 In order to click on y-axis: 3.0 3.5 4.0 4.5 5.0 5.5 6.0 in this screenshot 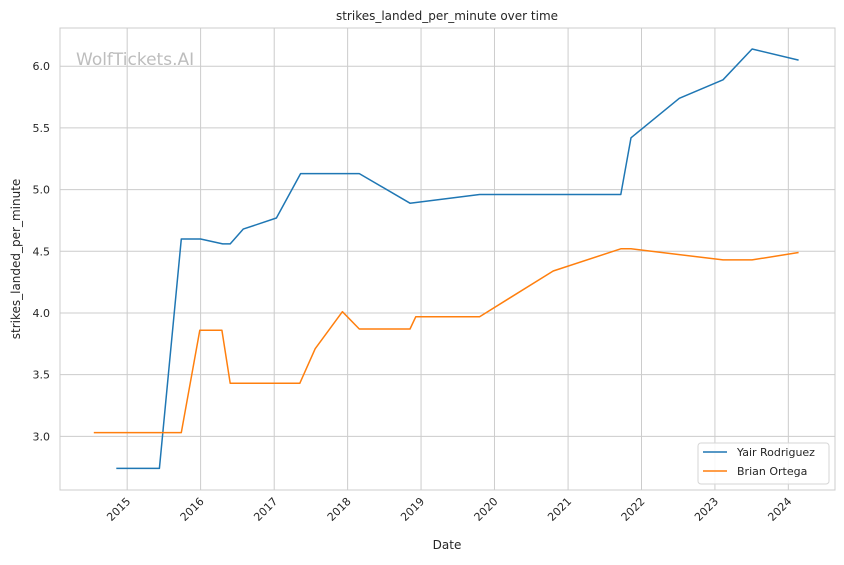, I will do `click(42, 251)`.